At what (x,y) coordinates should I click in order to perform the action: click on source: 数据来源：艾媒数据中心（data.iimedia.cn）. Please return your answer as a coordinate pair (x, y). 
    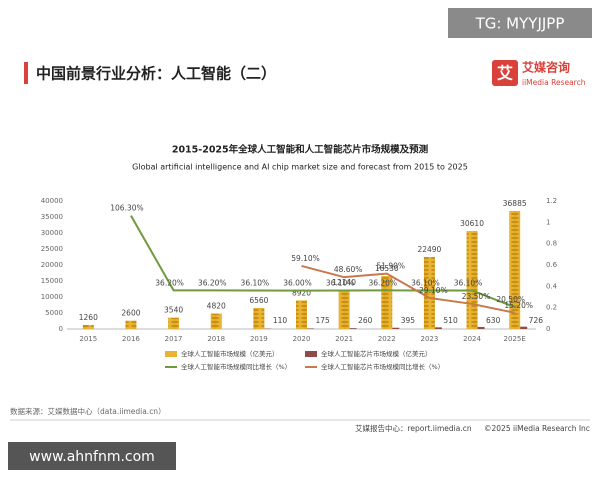
    Looking at the image, I should click on (88, 411).